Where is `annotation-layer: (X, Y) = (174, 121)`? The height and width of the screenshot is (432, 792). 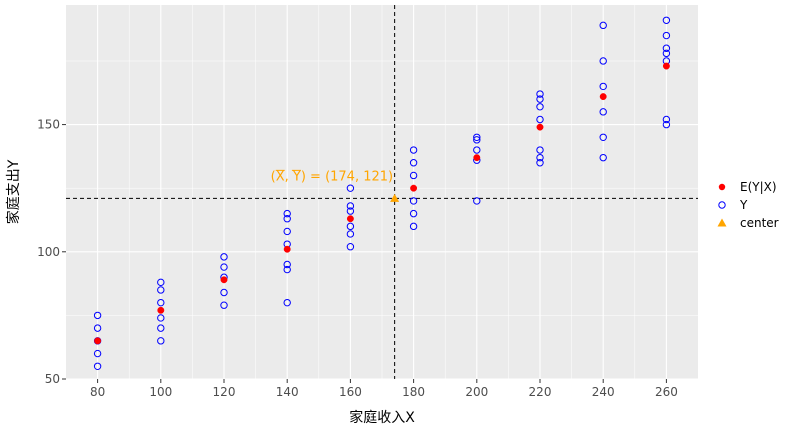 annotation-layer: (X, Y) = (174, 121) is located at coordinates (332, 176).